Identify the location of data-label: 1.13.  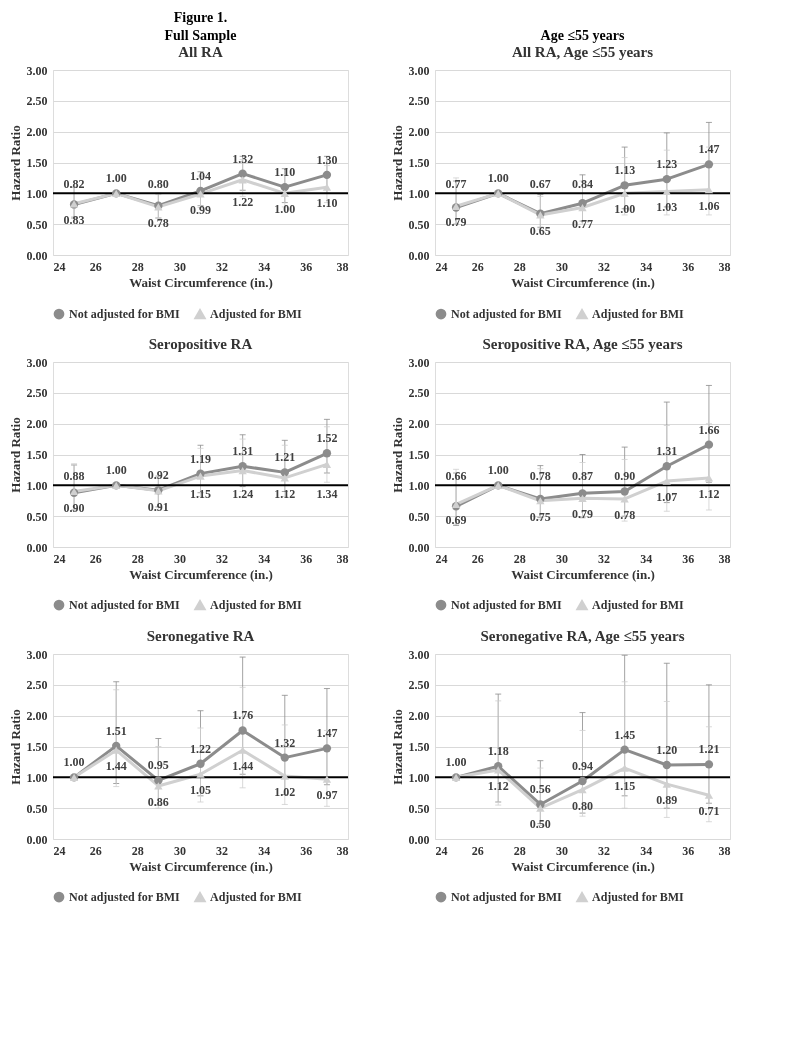
(625, 170).